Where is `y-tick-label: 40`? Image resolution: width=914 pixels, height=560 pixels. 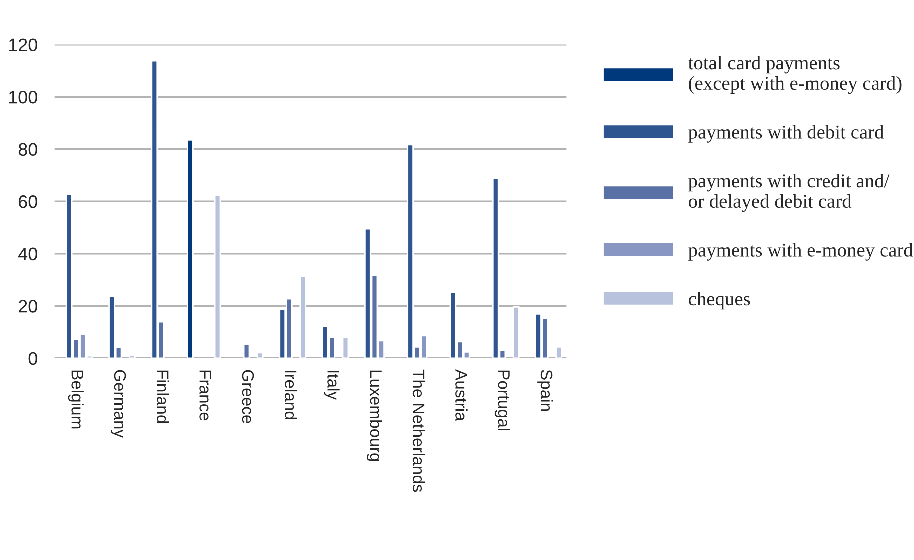 y-tick-label: 40 is located at coordinates (28, 254).